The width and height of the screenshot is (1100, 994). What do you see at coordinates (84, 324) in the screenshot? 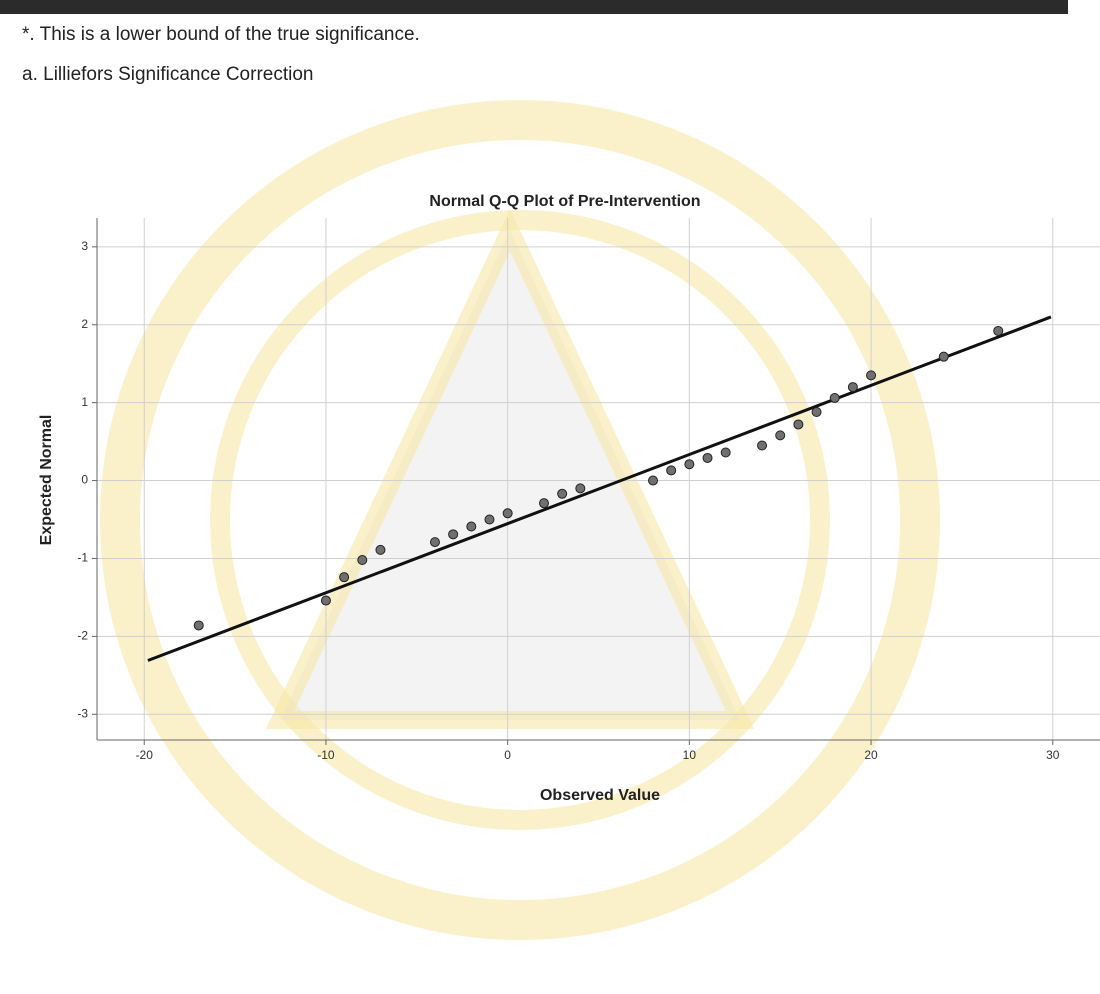
I see `y-tick-label: 2` at bounding box center [84, 324].